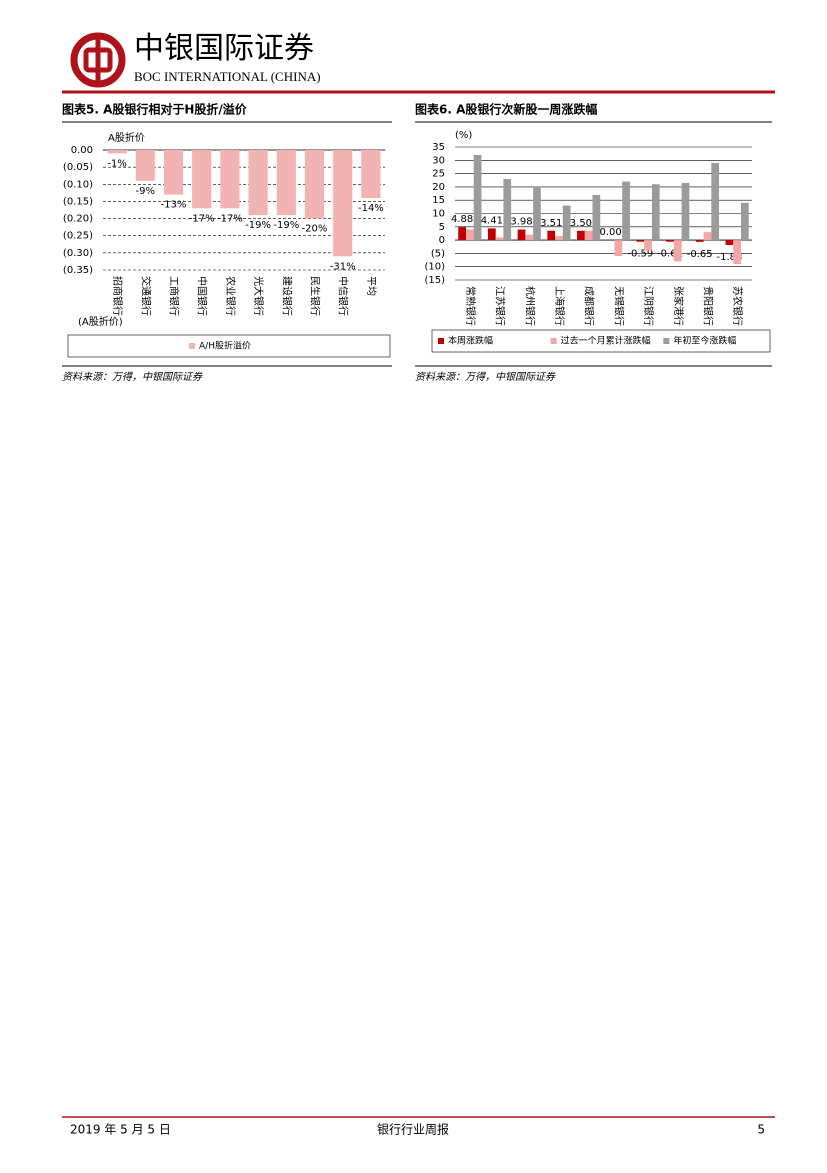 The height and width of the screenshot is (1173, 827). What do you see at coordinates (606, 341) in the screenshot?
I see `legend-label: 过去一个月累计涨跌幅` at bounding box center [606, 341].